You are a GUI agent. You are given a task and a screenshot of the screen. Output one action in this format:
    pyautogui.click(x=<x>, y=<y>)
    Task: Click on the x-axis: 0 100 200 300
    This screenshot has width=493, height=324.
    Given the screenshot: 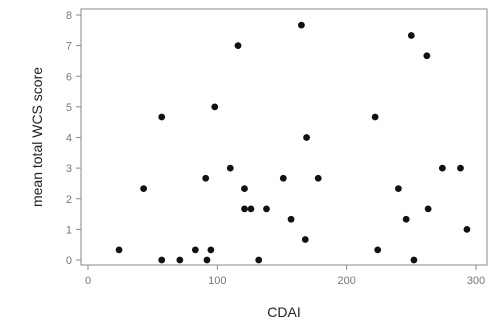 What is the action you would take?
    pyautogui.click(x=285, y=276)
    